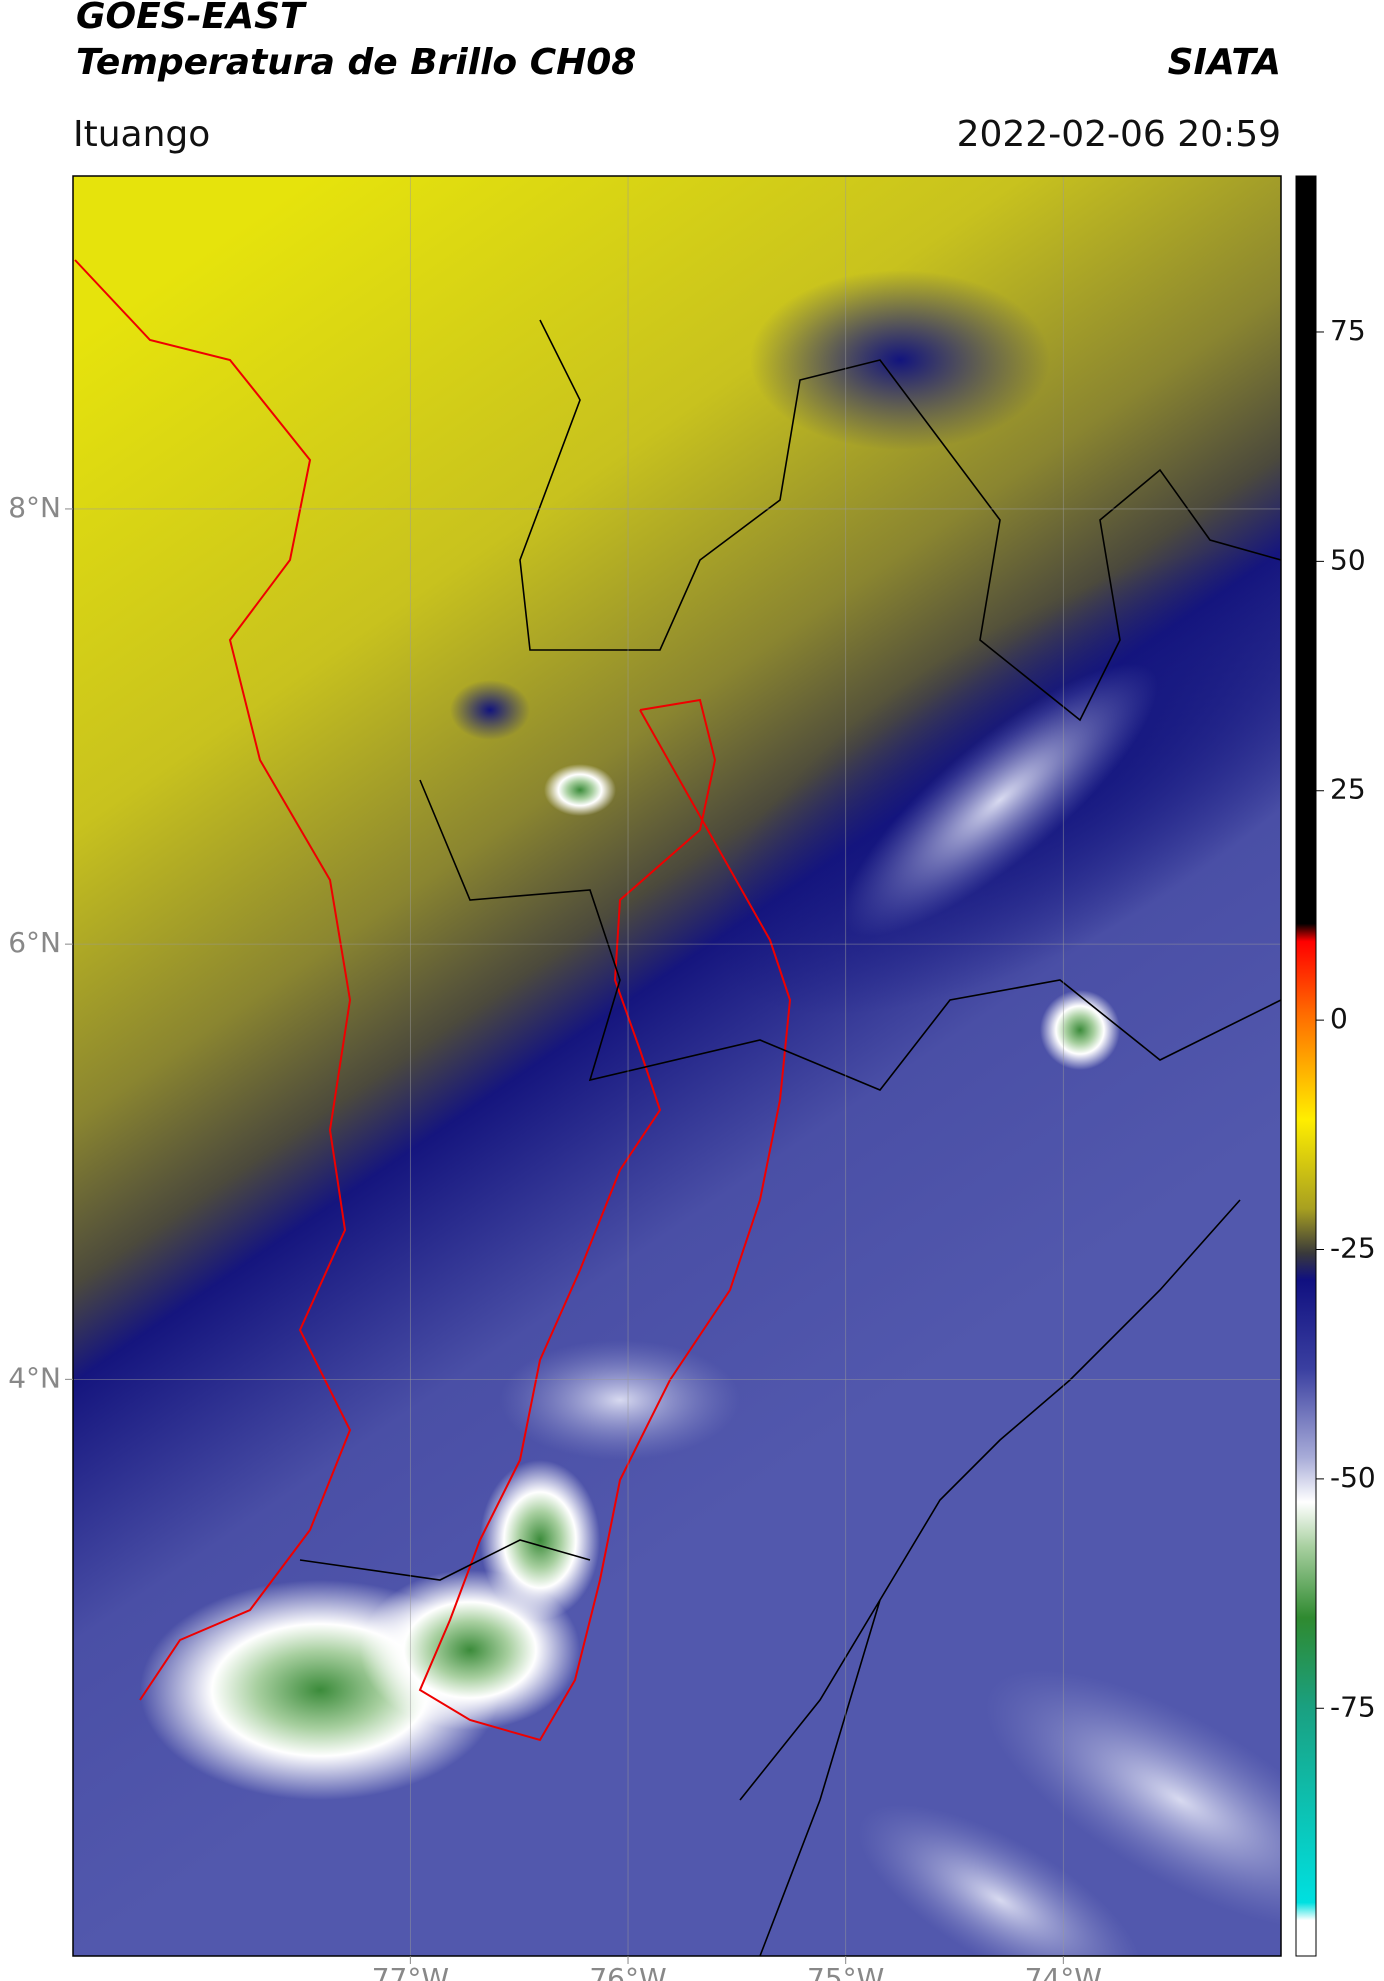 This screenshot has width=1384, height=1981. What do you see at coordinates (1063, 1971) in the screenshot?
I see `x-tick-label: 74°W` at bounding box center [1063, 1971].